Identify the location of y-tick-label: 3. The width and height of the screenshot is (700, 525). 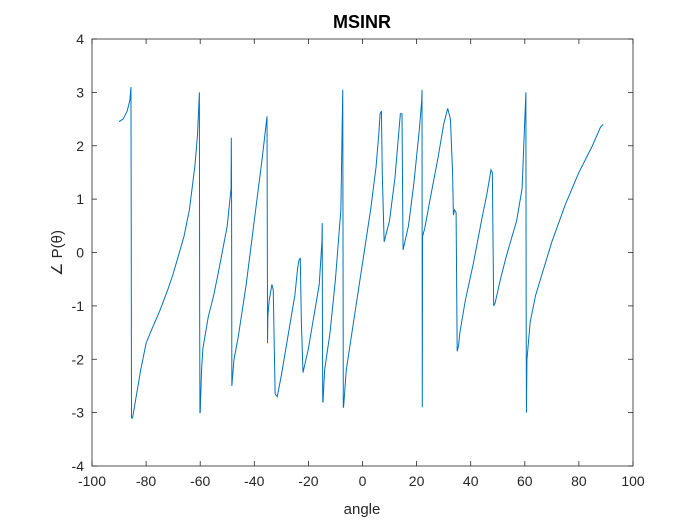
(80, 92).